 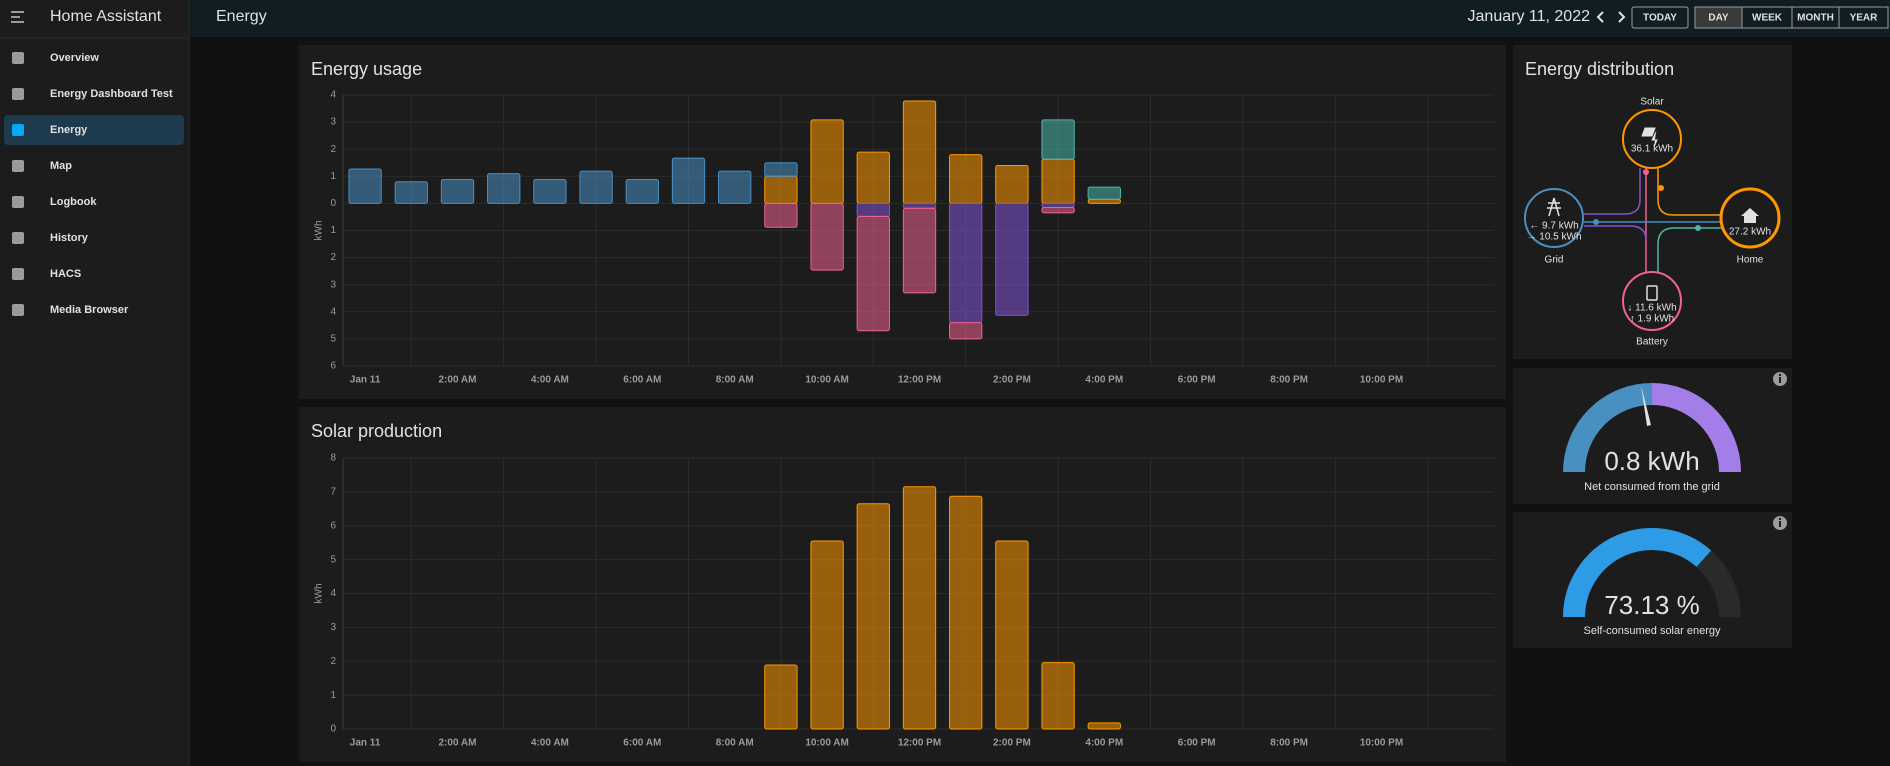 I want to click on y-axis-label: kWh, so click(x=319, y=231).